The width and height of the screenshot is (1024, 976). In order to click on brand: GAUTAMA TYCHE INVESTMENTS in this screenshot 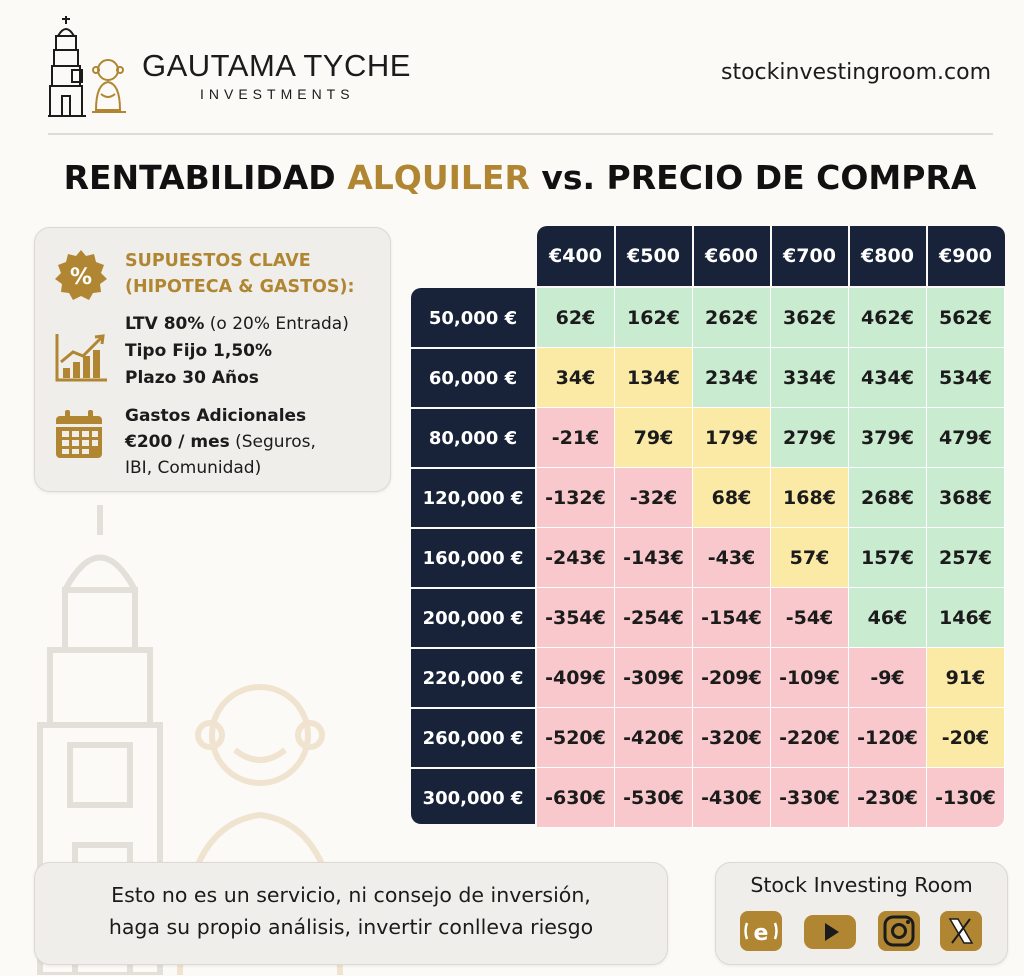, I will do `click(276, 75)`.